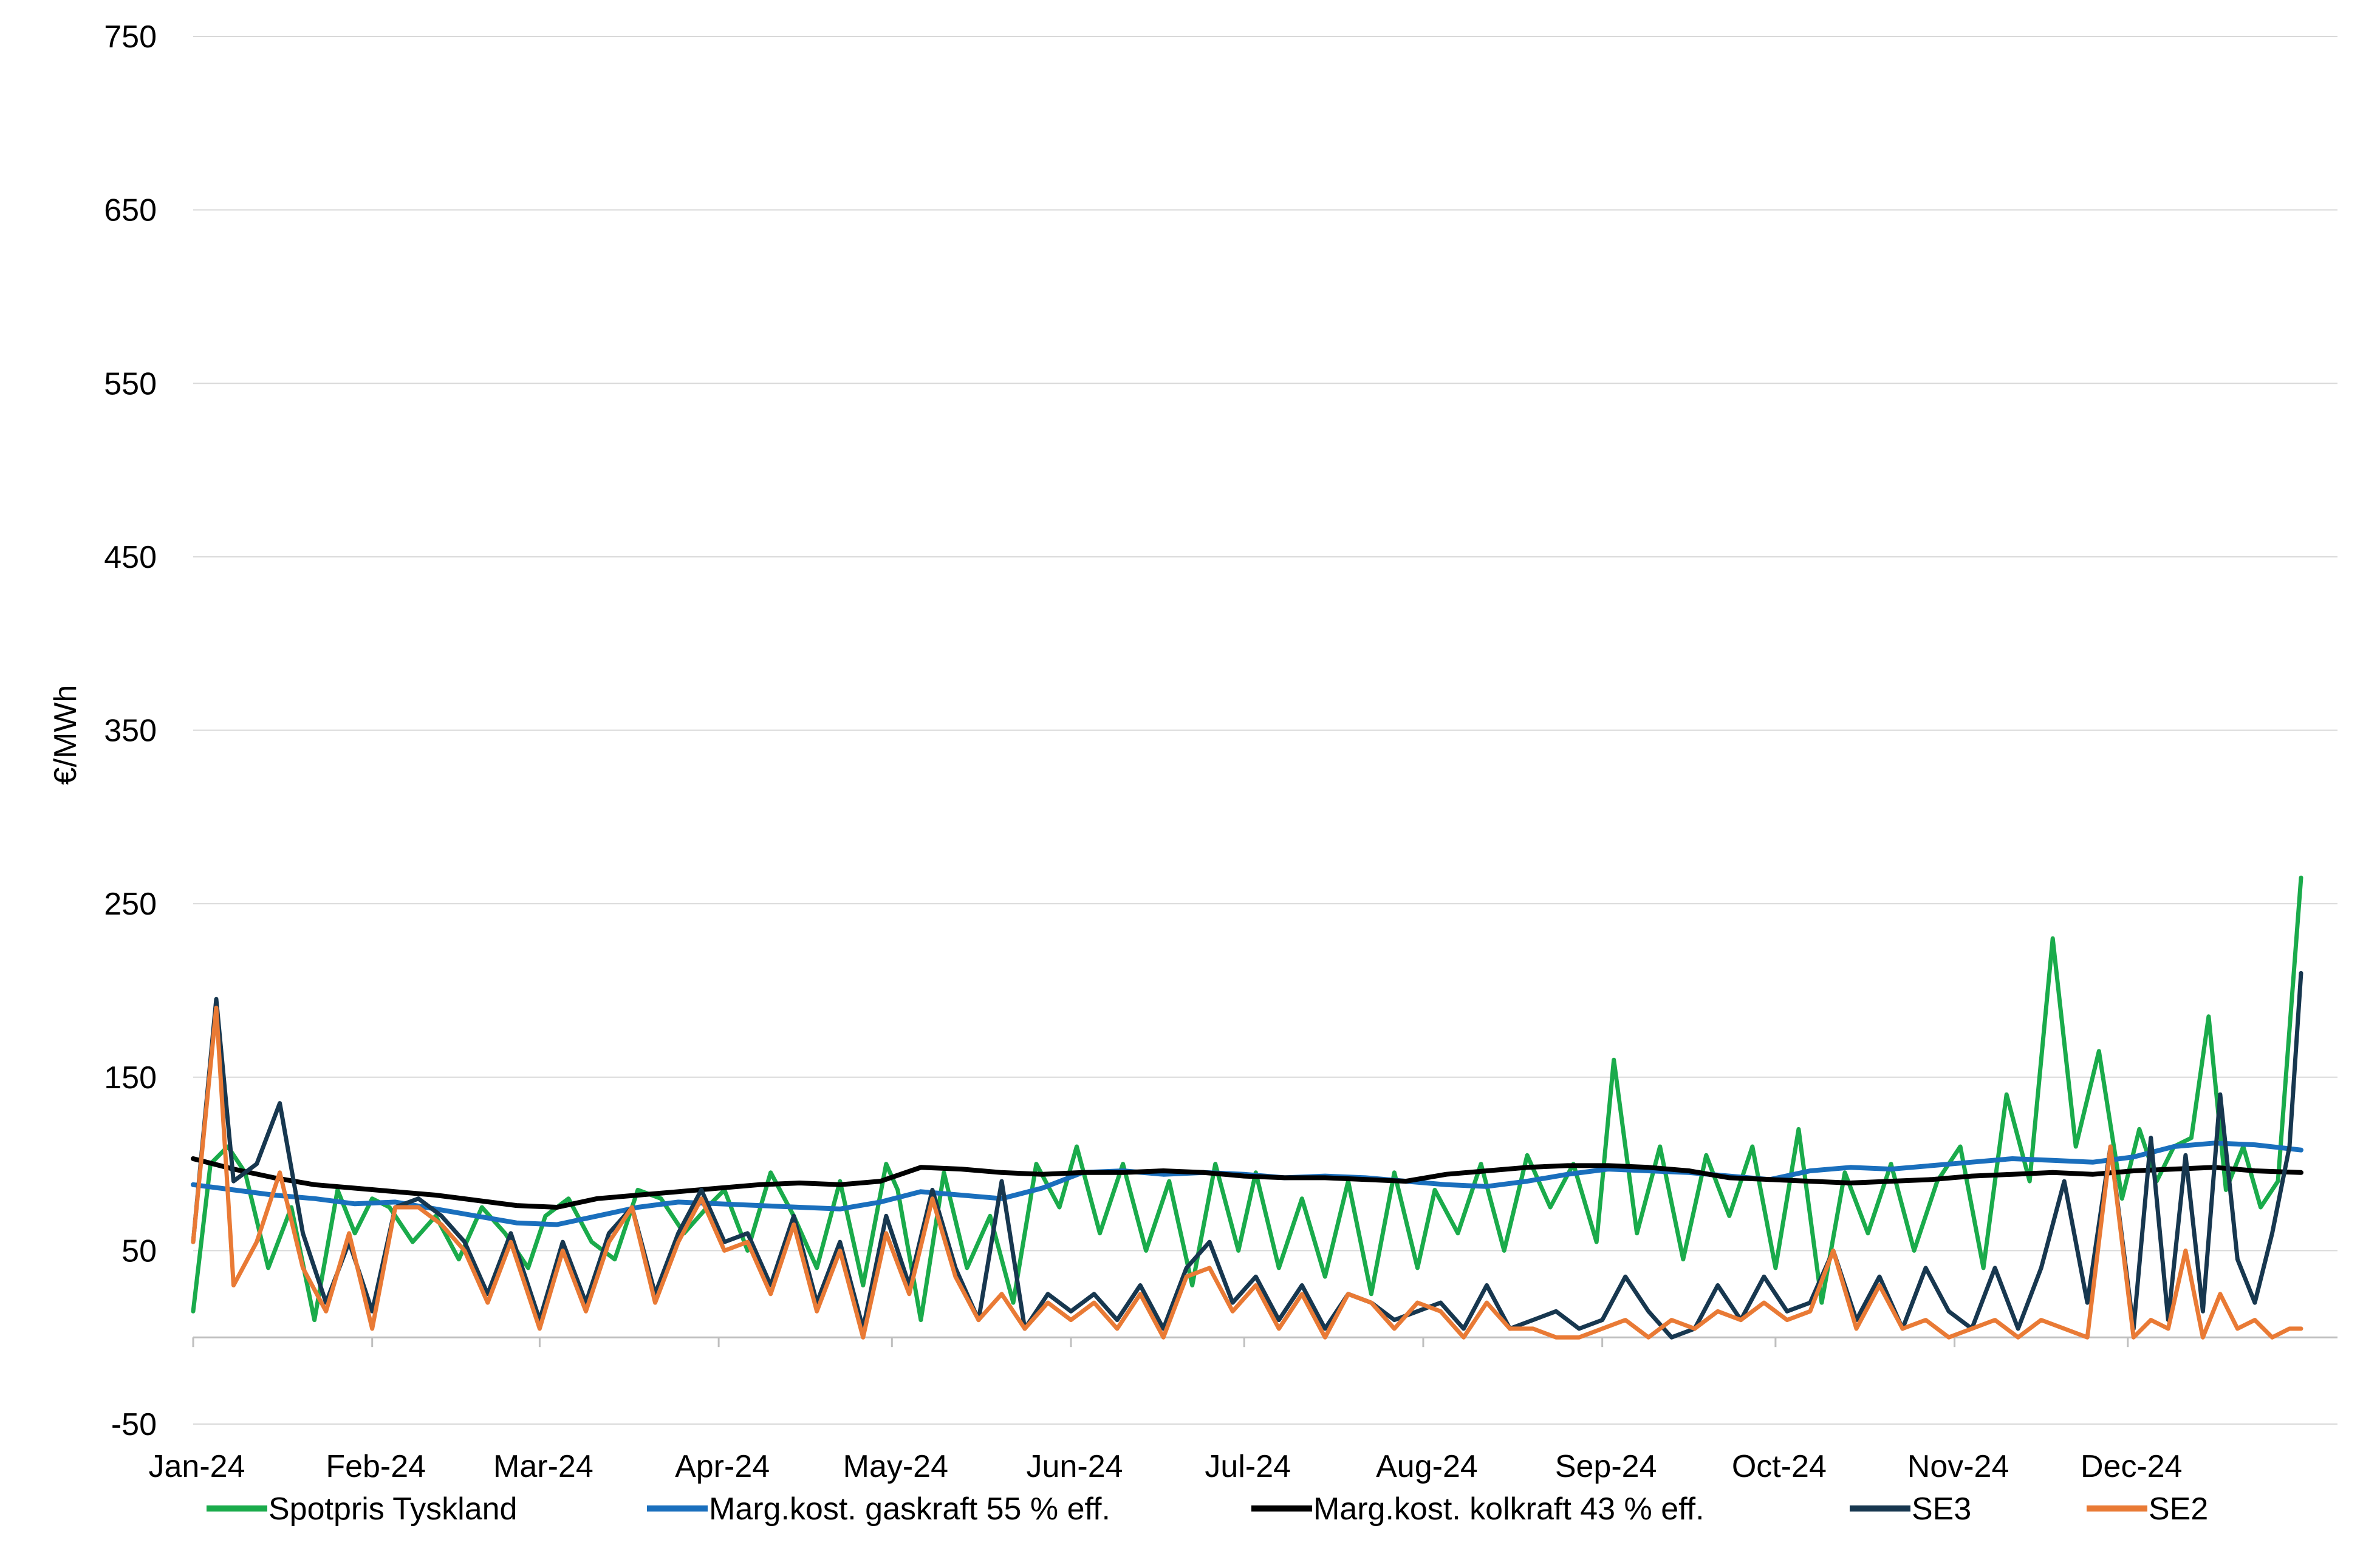 The width and height of the screenshot is (2363, 1568). What do you see at coordinates (66, 735) in the screenshot?
I see `y-axis-title: €/MWh` at bounding box center [66, 735].